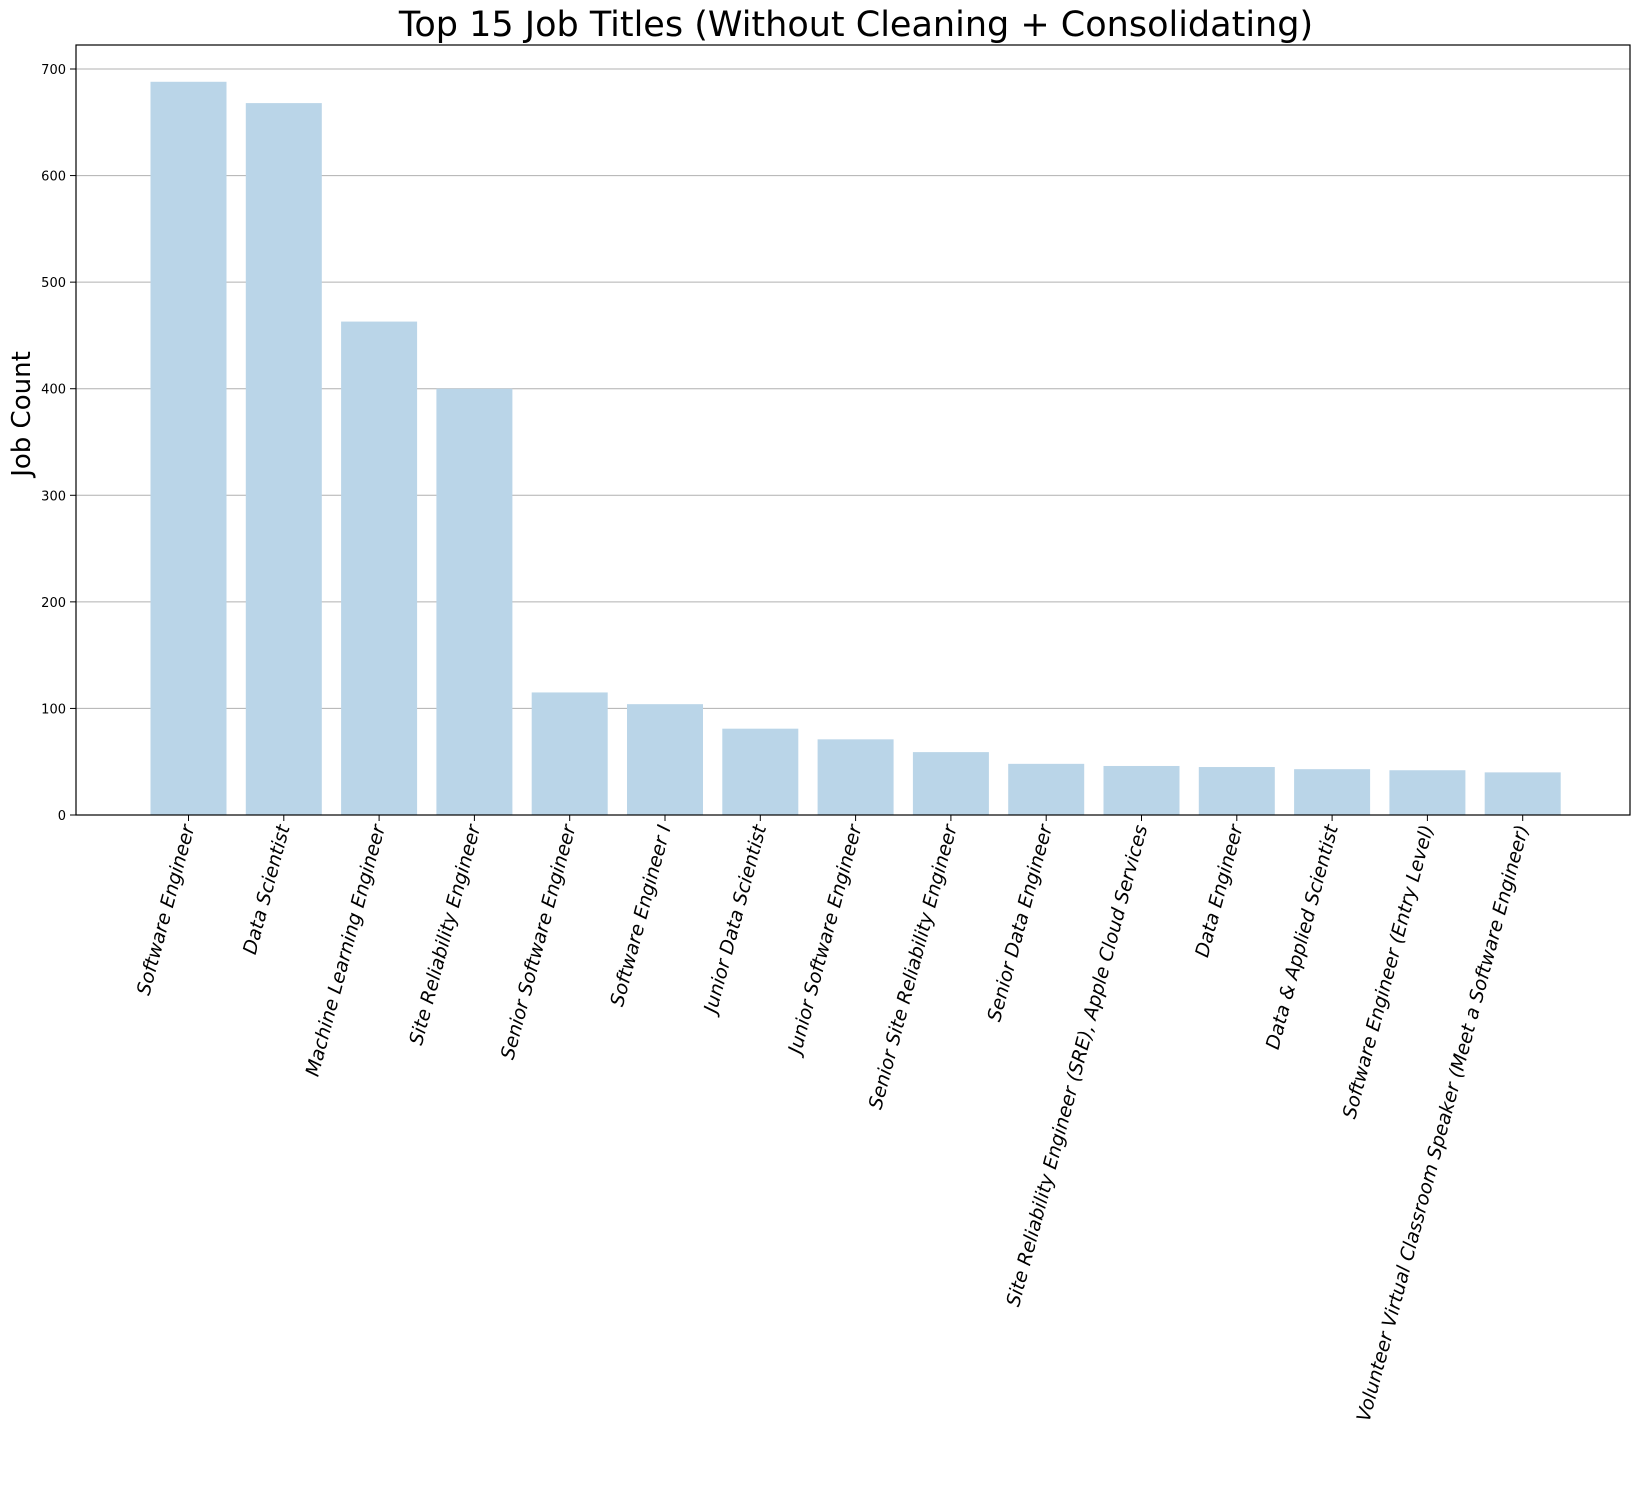  What do you see at coordinates (825, 940) in the screenshot?
I see `x-tick-label: Junior Software Engineer` at bounding box center [825, 940].